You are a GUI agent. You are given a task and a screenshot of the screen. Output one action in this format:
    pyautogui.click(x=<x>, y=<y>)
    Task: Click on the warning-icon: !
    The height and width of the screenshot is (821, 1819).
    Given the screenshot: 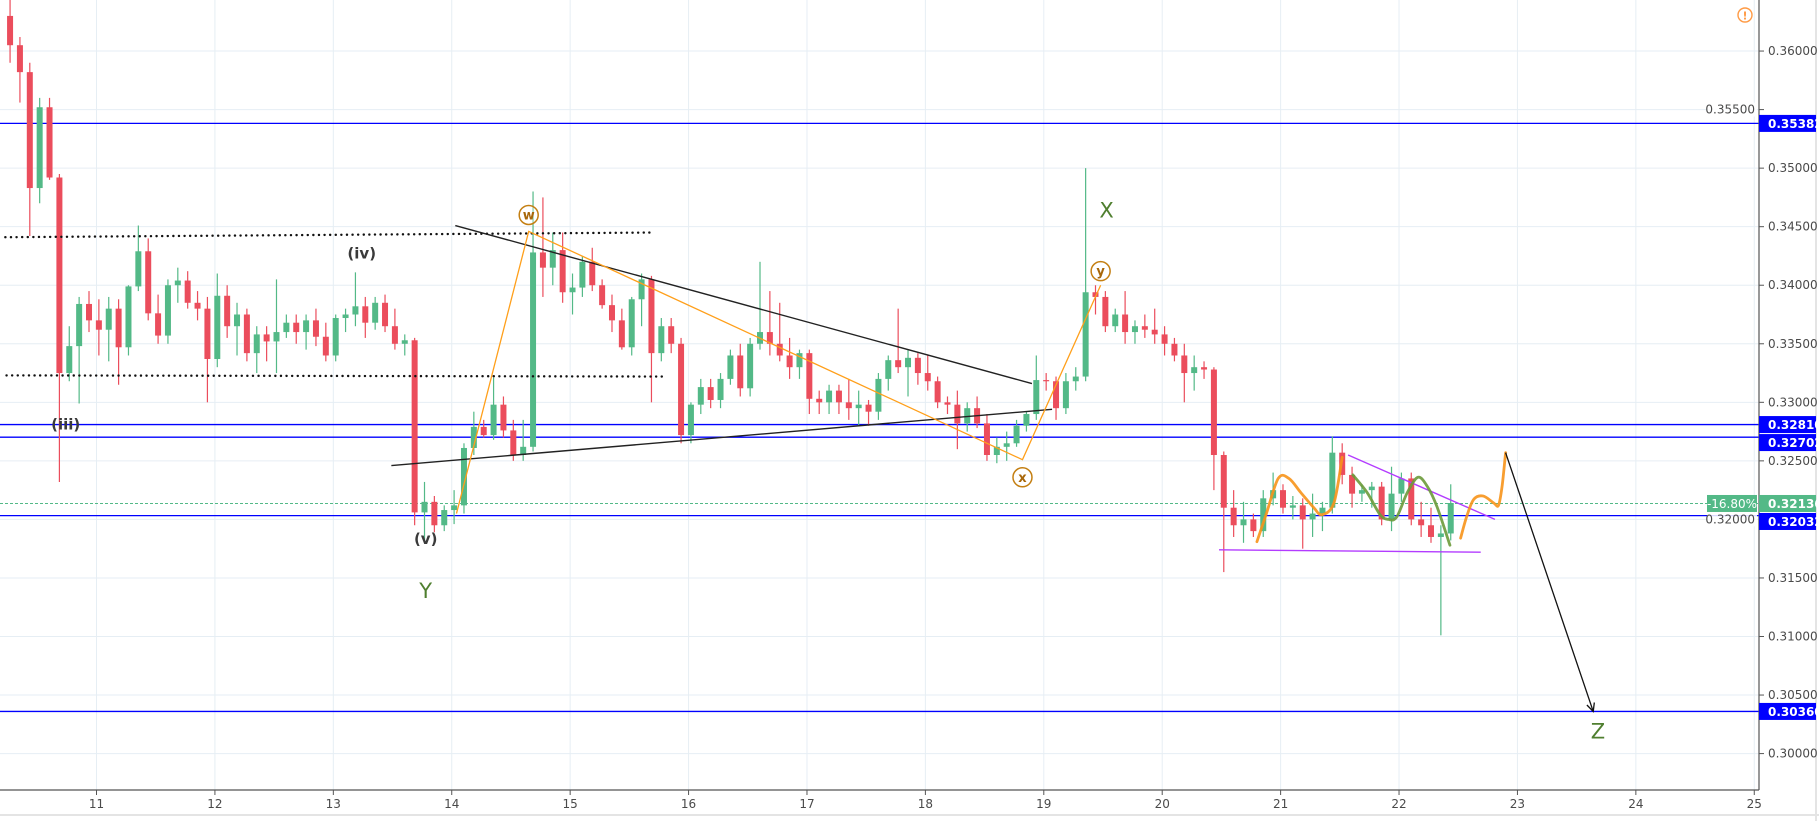 What is the action you would take?
    pyautogui.click(x=1745, y=15)
    